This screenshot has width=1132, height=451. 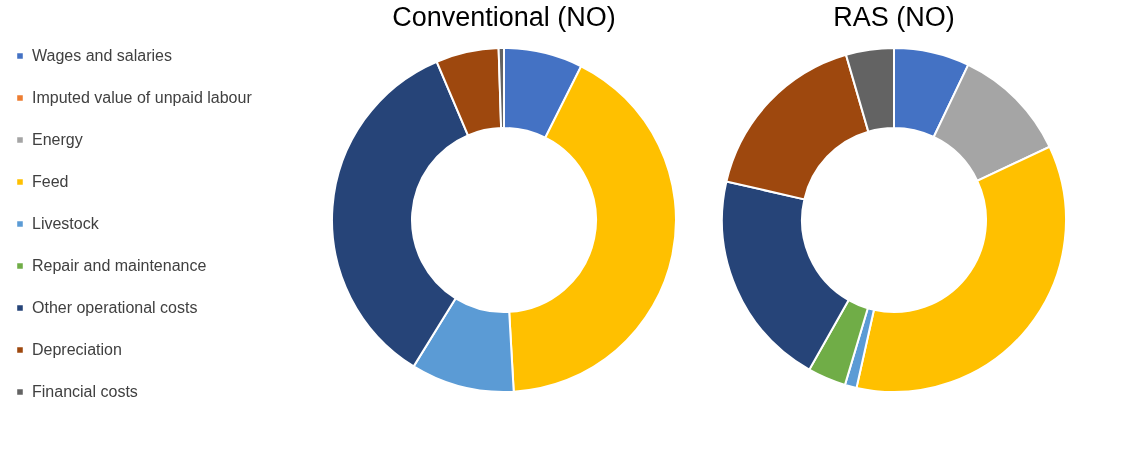 I want to click on legend-label: Feed, so click(x=50, y=181).